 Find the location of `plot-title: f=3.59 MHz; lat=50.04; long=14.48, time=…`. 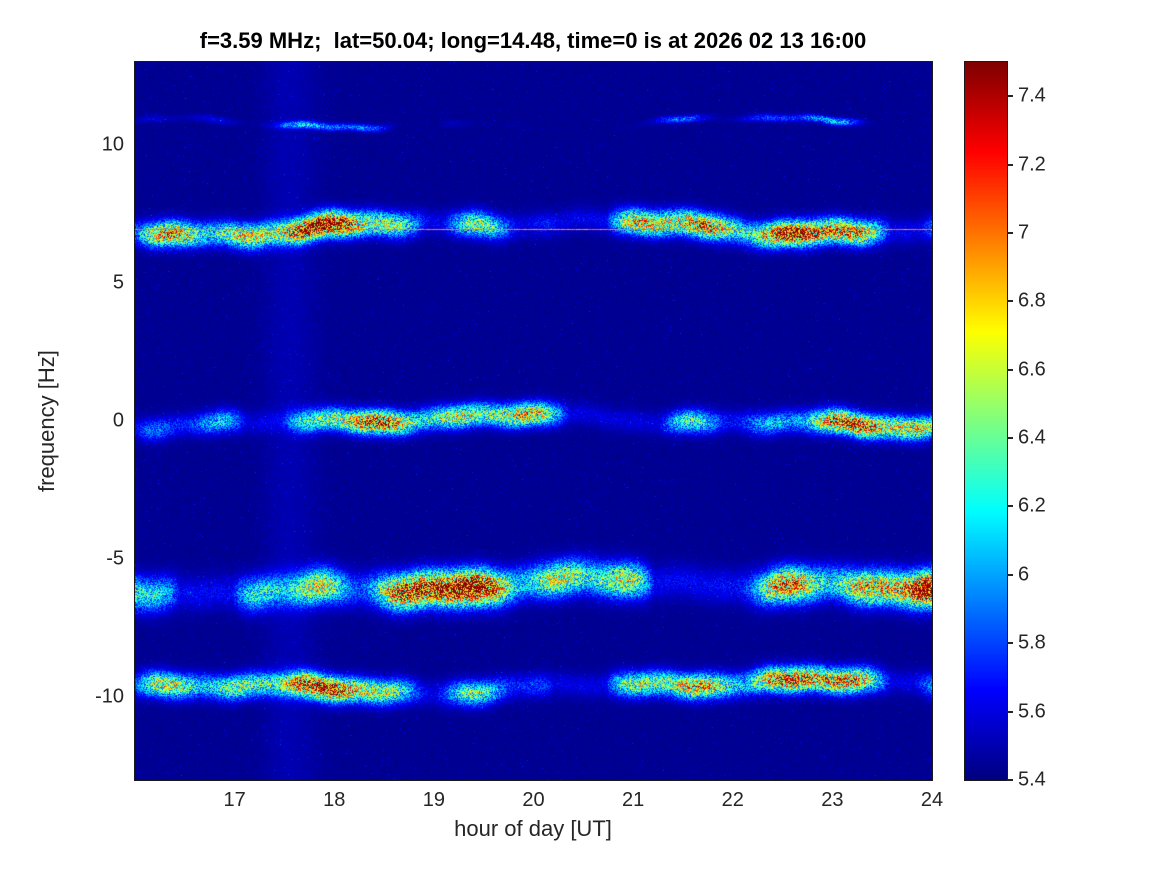

plot-title: f=3.59 MHz; lat=50.04; long=14.48, time=… is located at coordinates (533, 40).